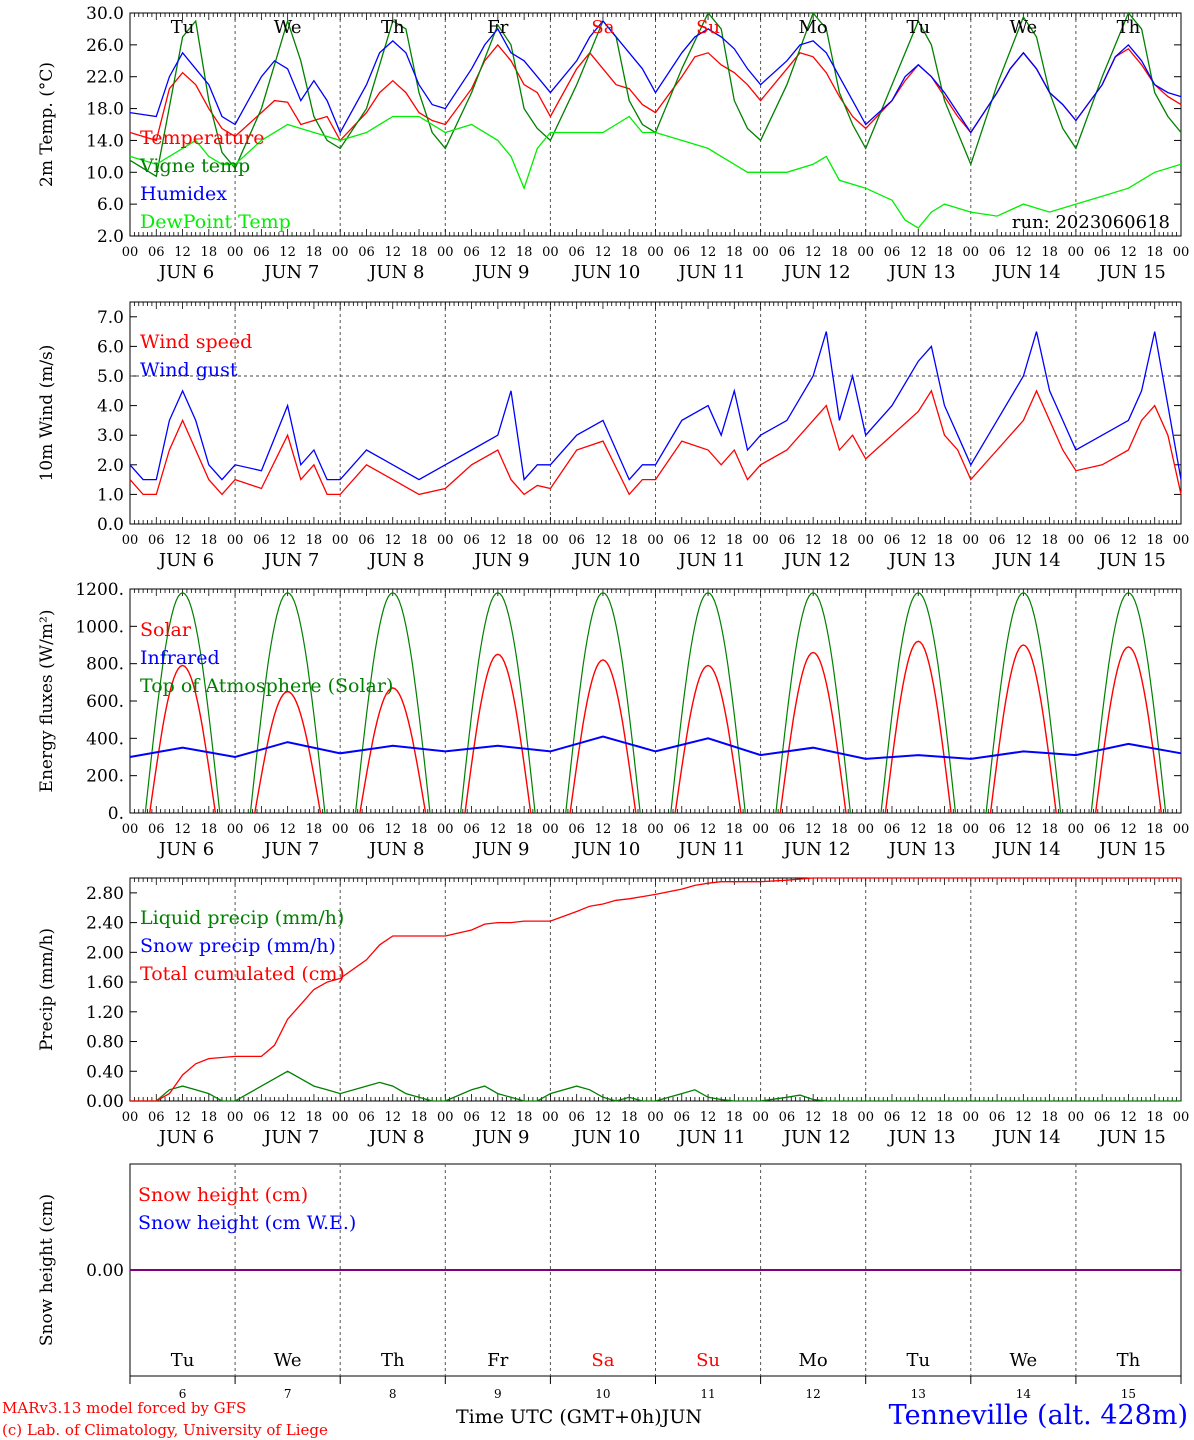 The width and height of the screenshot is (1194, 1440). Describe the element at coordinates (110, 436) in the screenshot. I see `y-tick-label: 3.0` at that location.